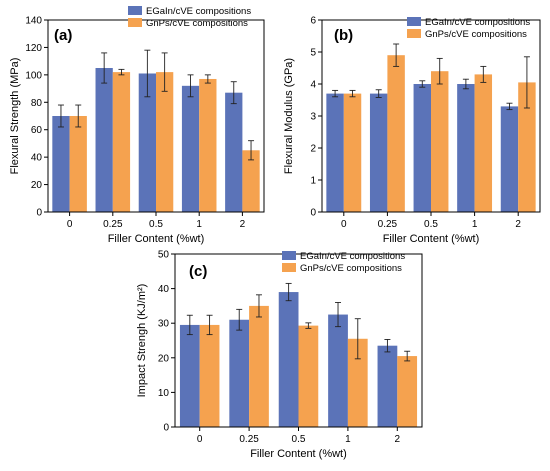 This screenshot has height=471, width=550. I want to click on y-axis-title: Flexural Modulus (GPa), so click(289, 116).